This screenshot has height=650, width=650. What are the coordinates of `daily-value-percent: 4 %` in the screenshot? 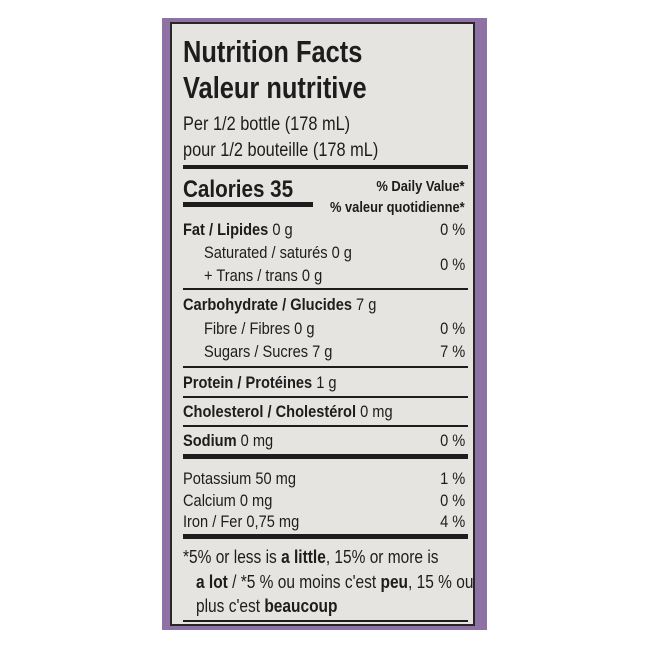 It's located at (452, 521).